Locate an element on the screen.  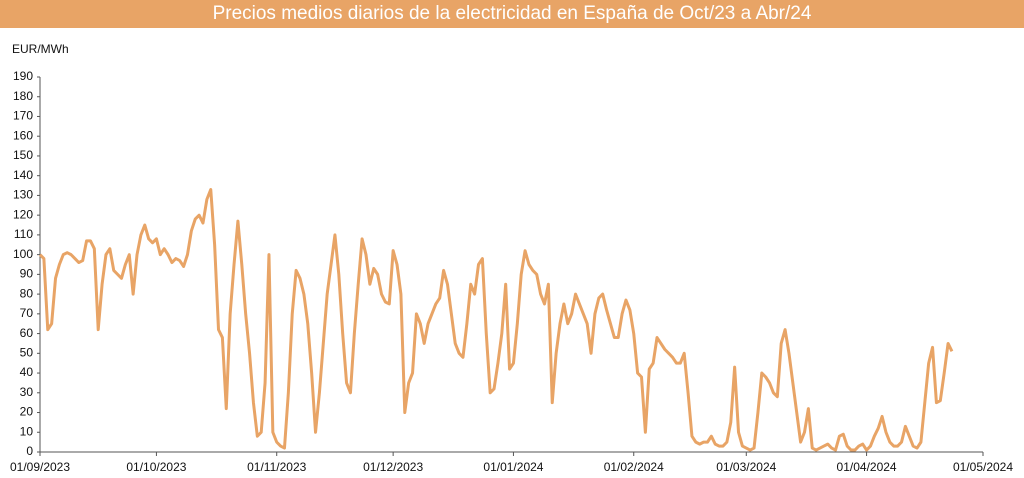
title-banner is located at coordinates (512, 14).